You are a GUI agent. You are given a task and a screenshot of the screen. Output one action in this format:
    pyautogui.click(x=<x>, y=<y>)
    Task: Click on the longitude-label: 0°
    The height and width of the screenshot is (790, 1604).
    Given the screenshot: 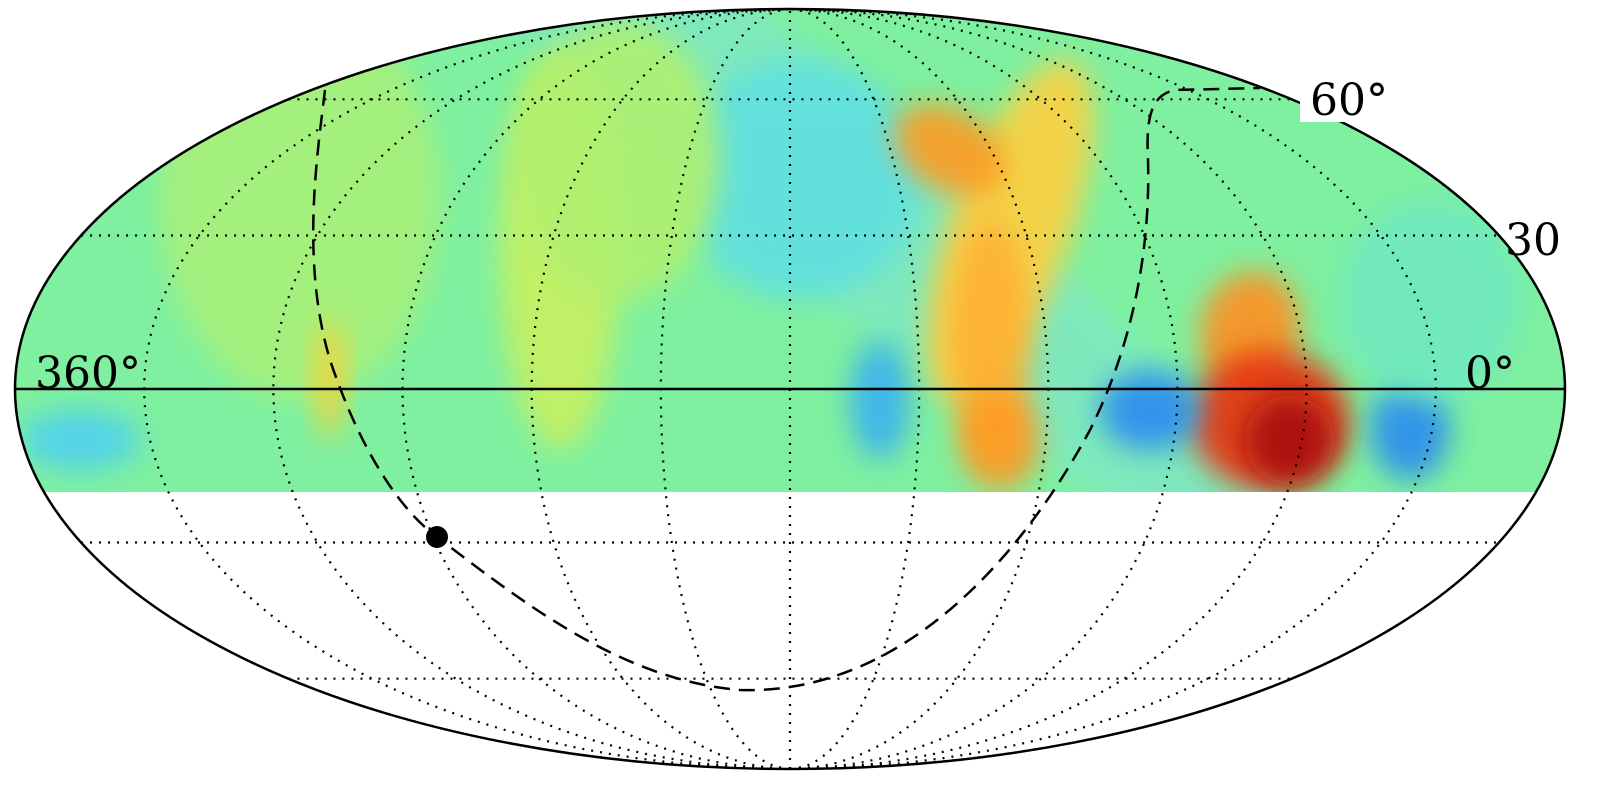 What is the action you would take?
    pyautogui.click(x=1490, y=373)
    